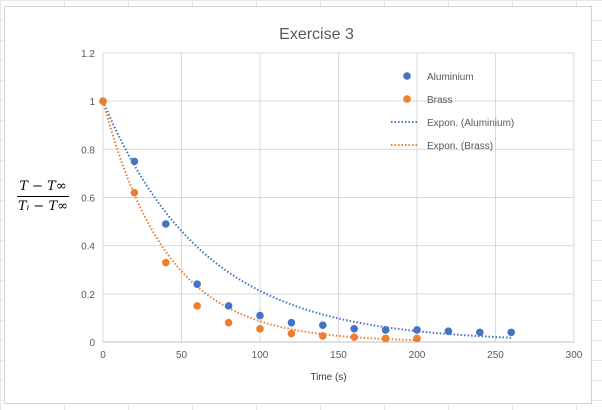 The height and width of the screenshot is (410, 602). I want to click on y-tick-label: 0.6, so click(88, 199).